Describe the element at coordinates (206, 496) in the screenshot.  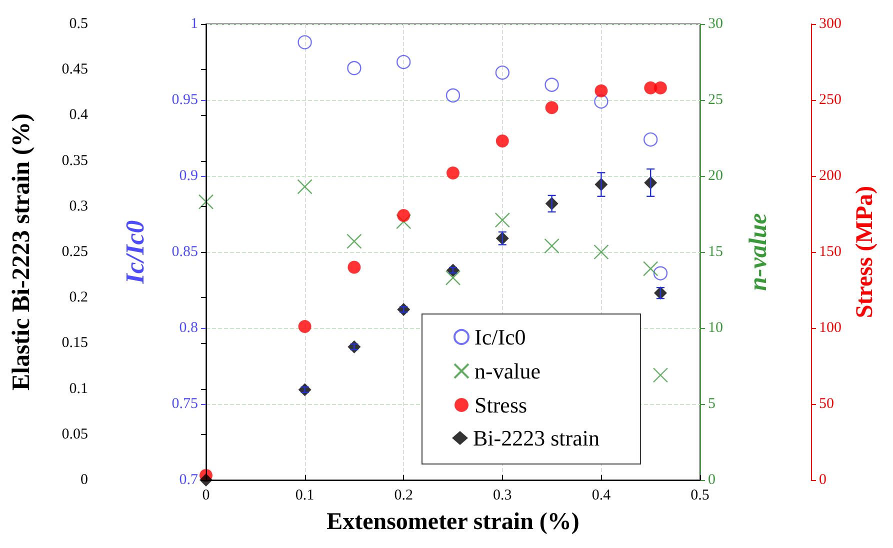
I see `x-tick-label: 0` at that location.